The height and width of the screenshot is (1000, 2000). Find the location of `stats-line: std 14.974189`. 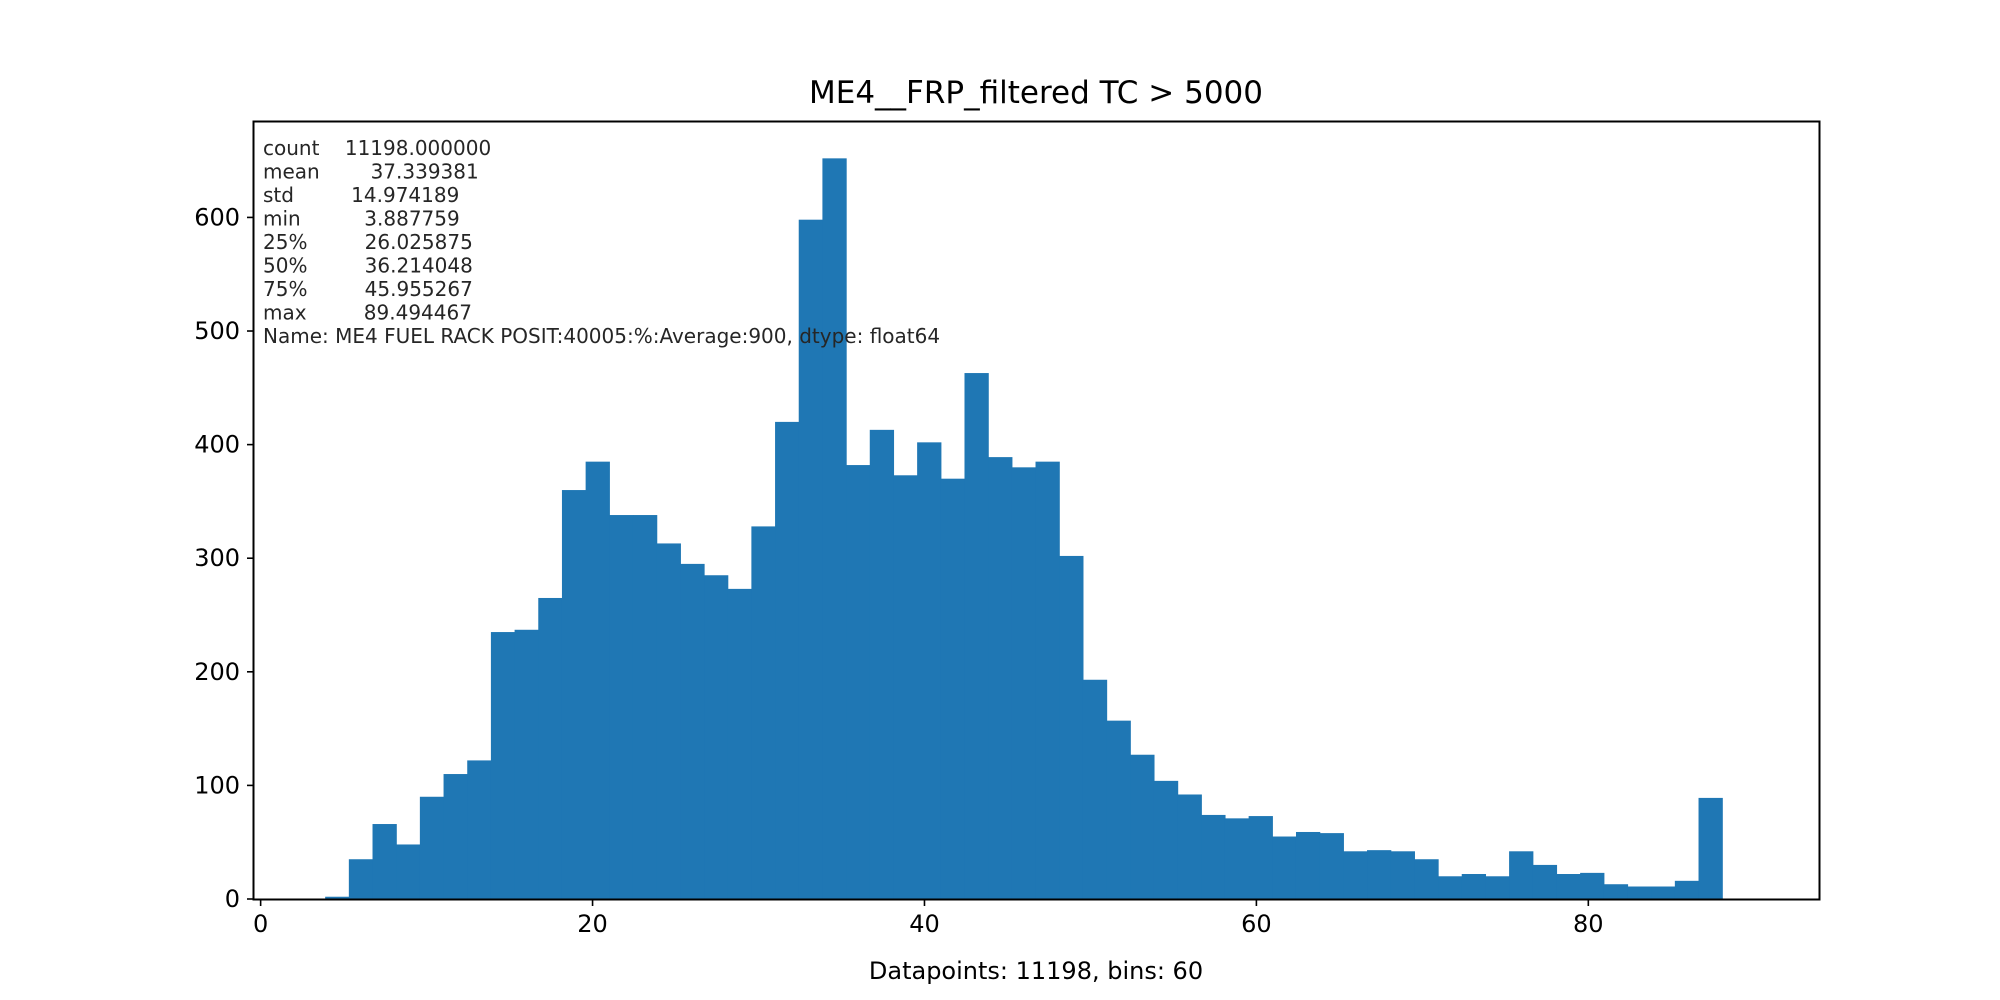

stats-line: std 14.974189 is located at coordinates (361, 195).